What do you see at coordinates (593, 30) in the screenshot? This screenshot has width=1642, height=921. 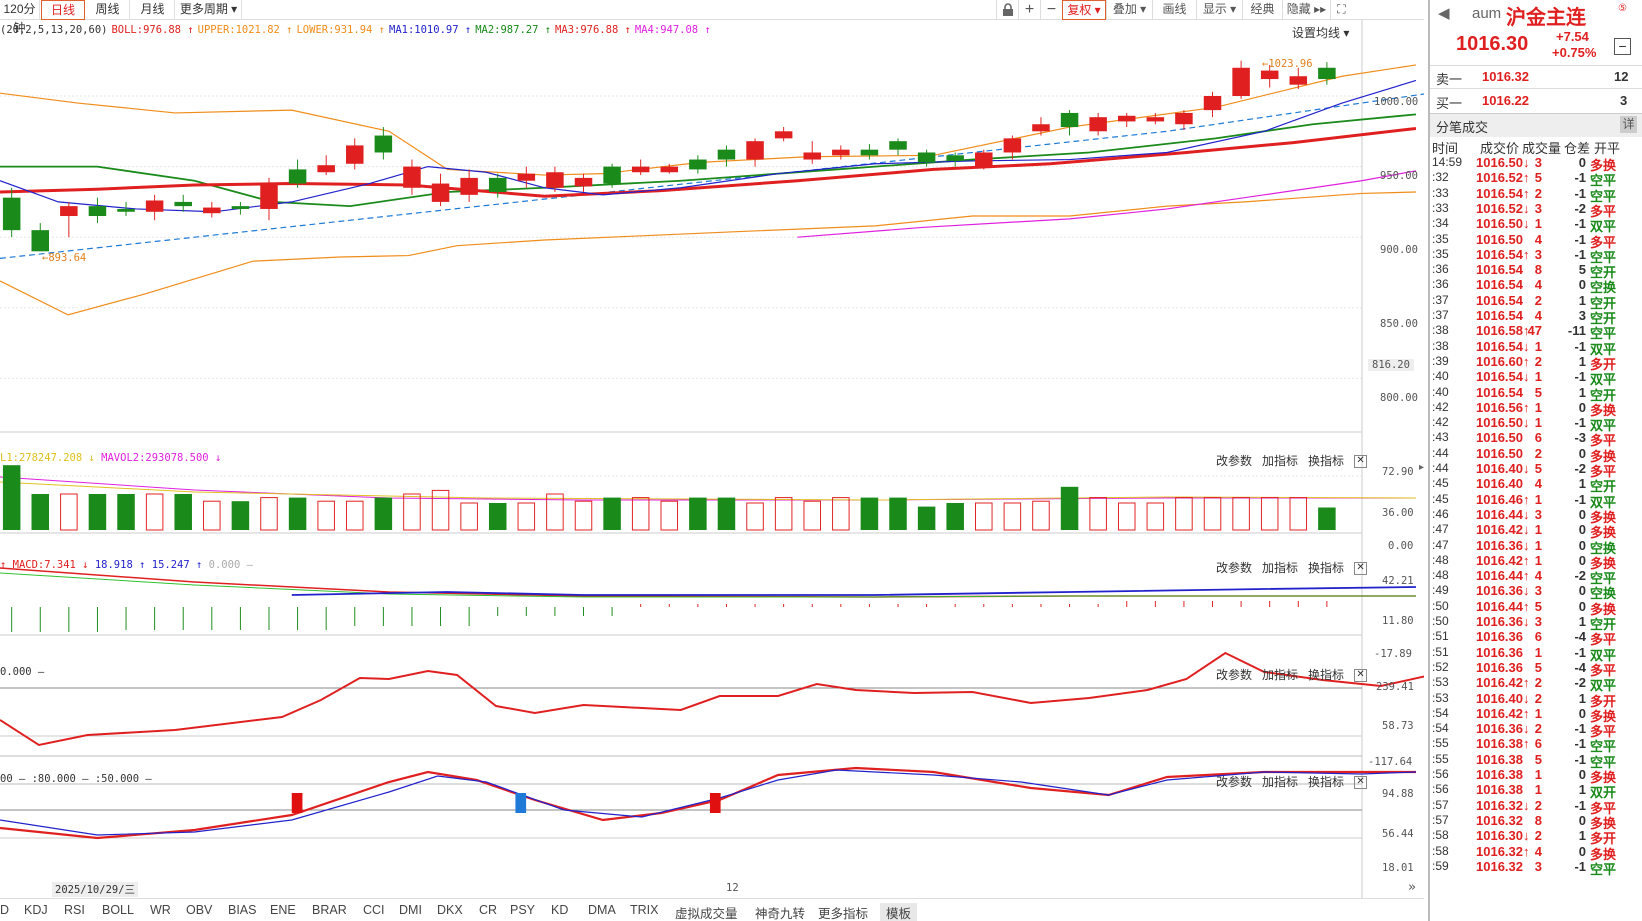 I see `legend-ma3: MA3:976.88 ↑` at bounding box center [593, 30].